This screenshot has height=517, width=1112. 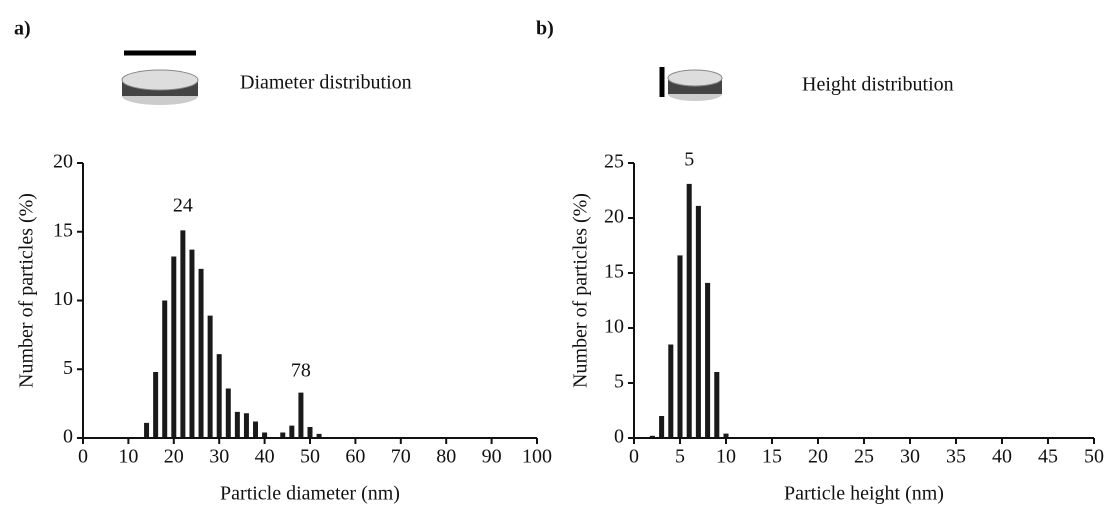 What do you see at coordinates (864, 494) in the screenshot?
I see `x-axis-label: Particle height (nm)` at bounding box center [864, 494].